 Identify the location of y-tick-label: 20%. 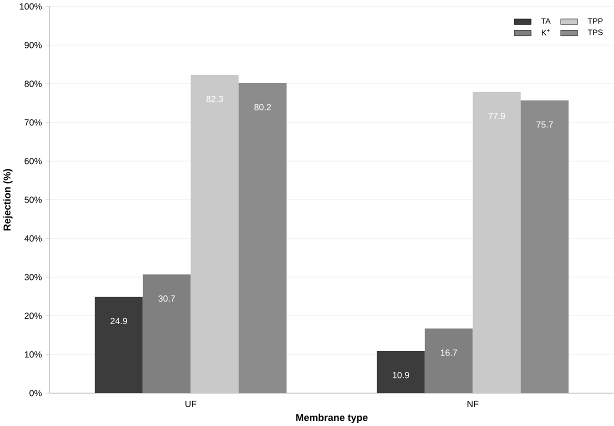
(33, 315).